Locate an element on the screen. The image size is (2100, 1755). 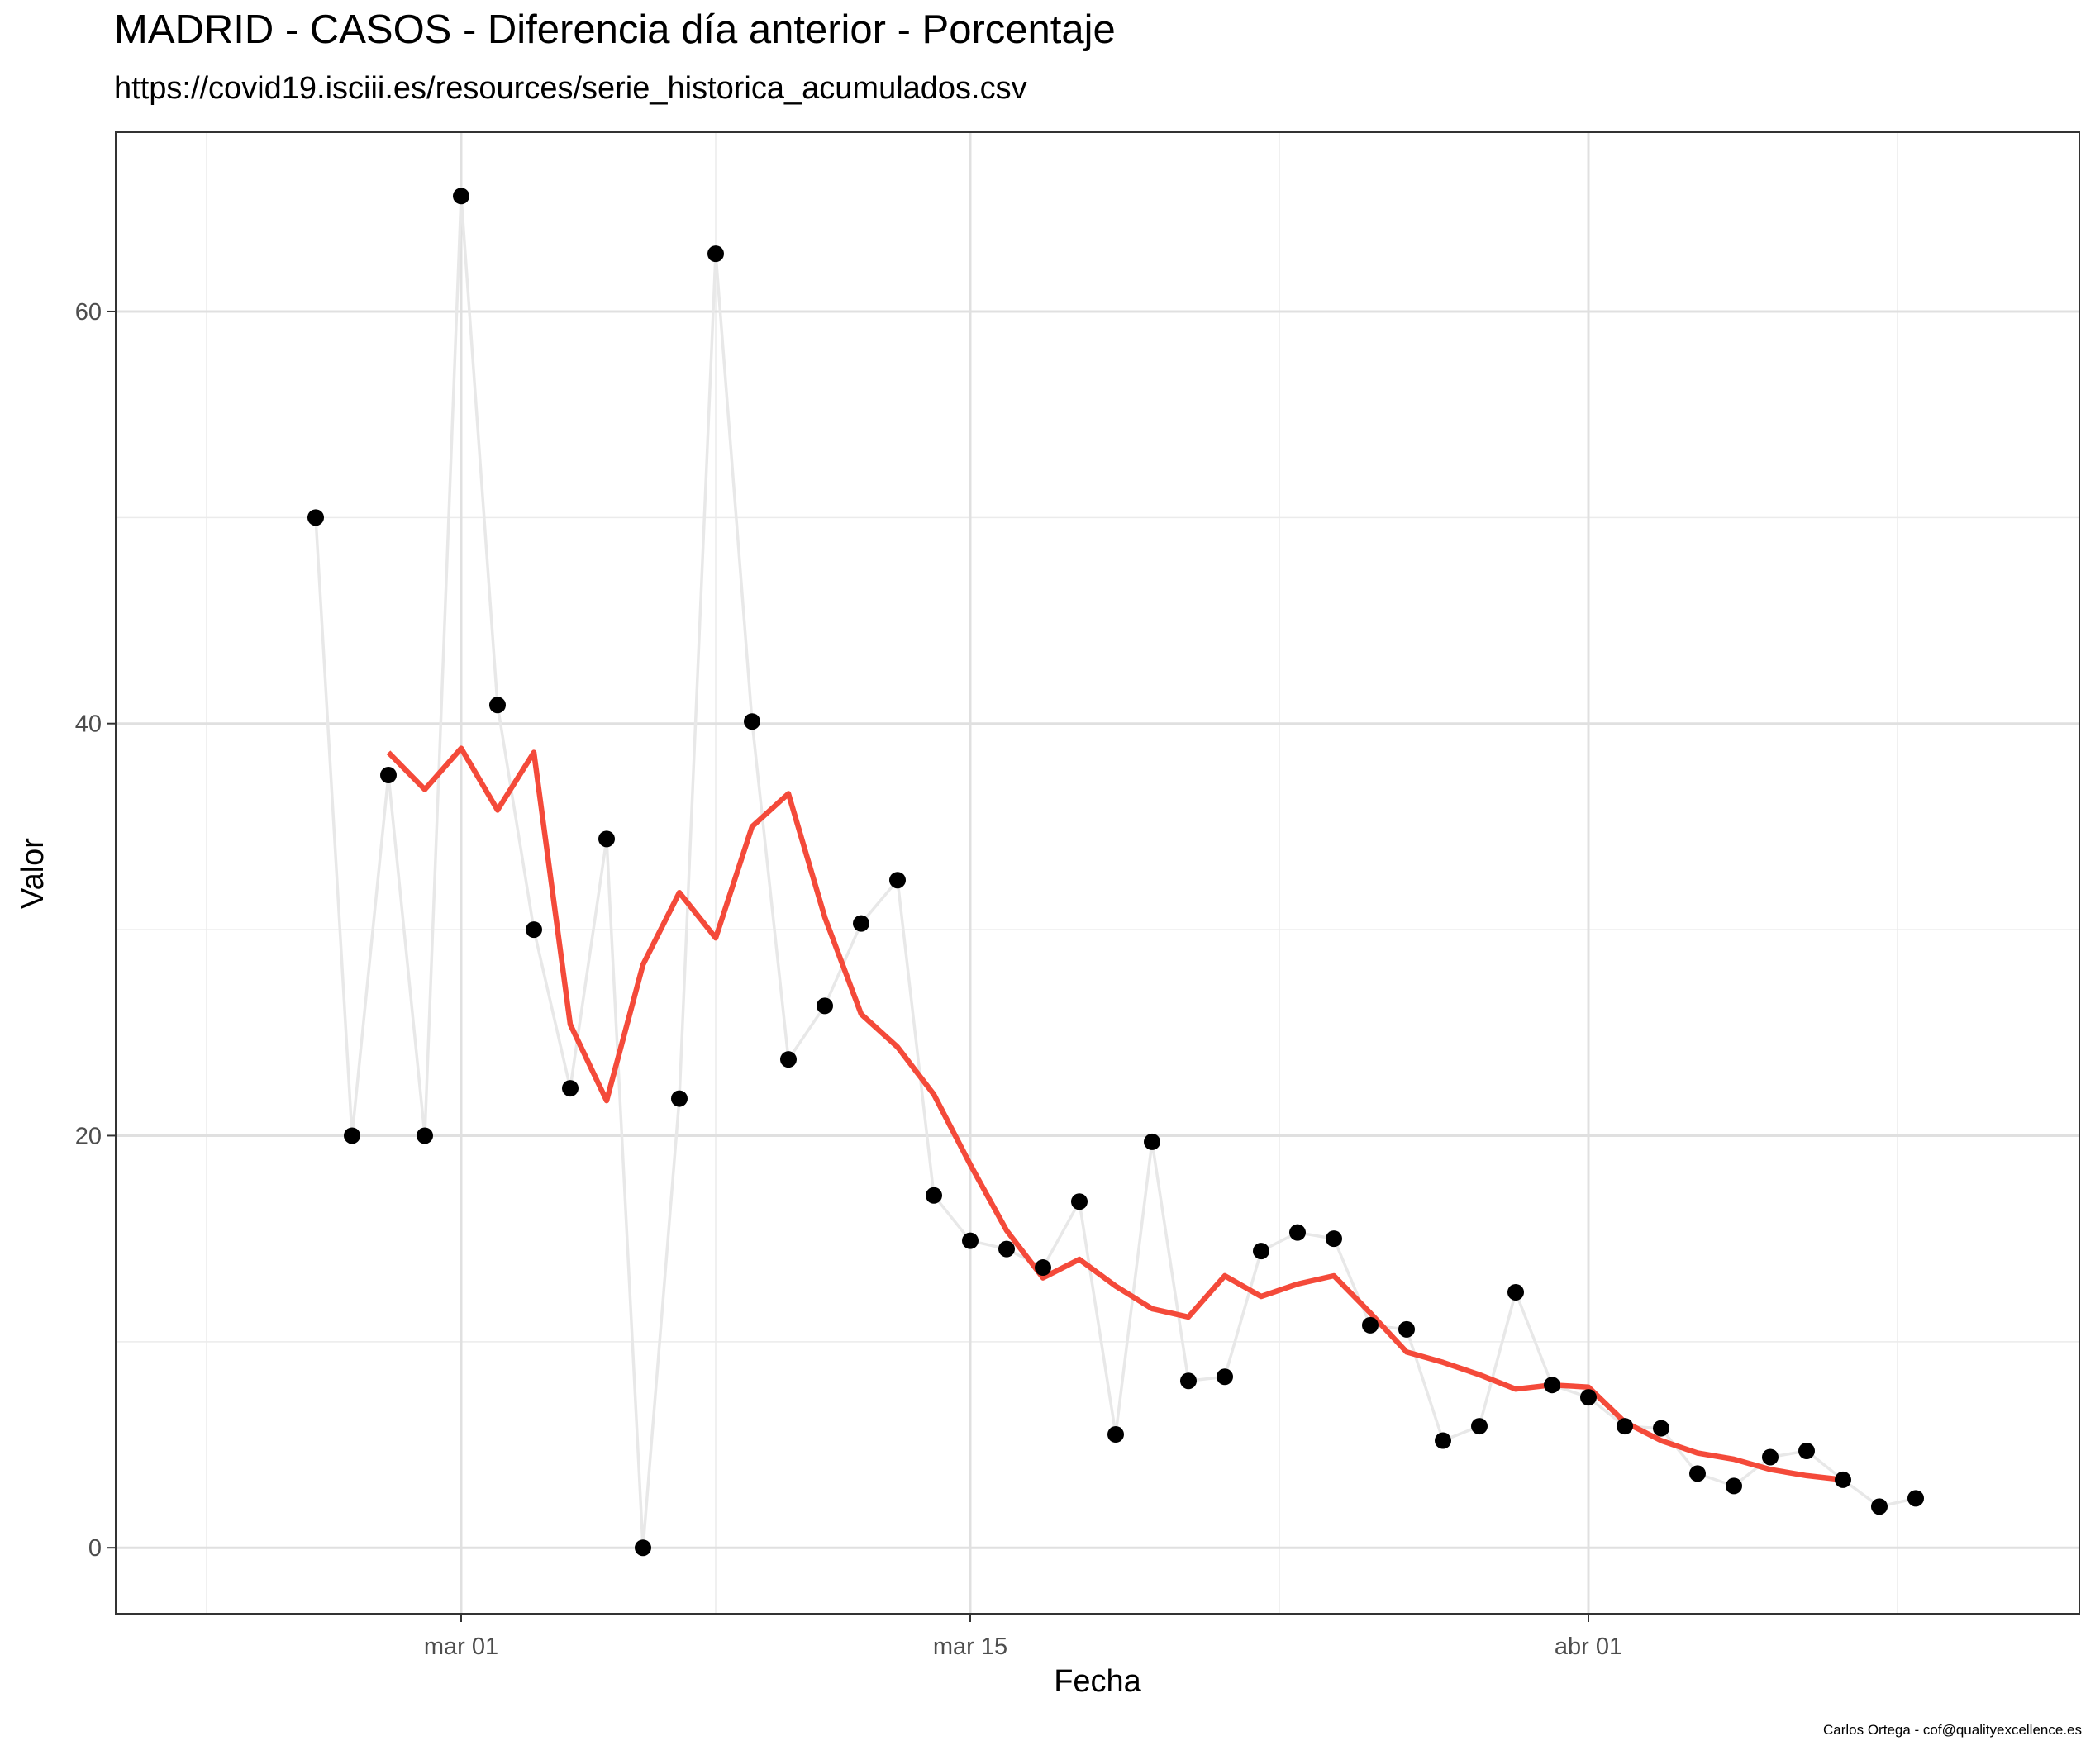
chart-caption: Carlos Ortega - cof@qualityexcellence.es is located at coordinates (1952, 1730).